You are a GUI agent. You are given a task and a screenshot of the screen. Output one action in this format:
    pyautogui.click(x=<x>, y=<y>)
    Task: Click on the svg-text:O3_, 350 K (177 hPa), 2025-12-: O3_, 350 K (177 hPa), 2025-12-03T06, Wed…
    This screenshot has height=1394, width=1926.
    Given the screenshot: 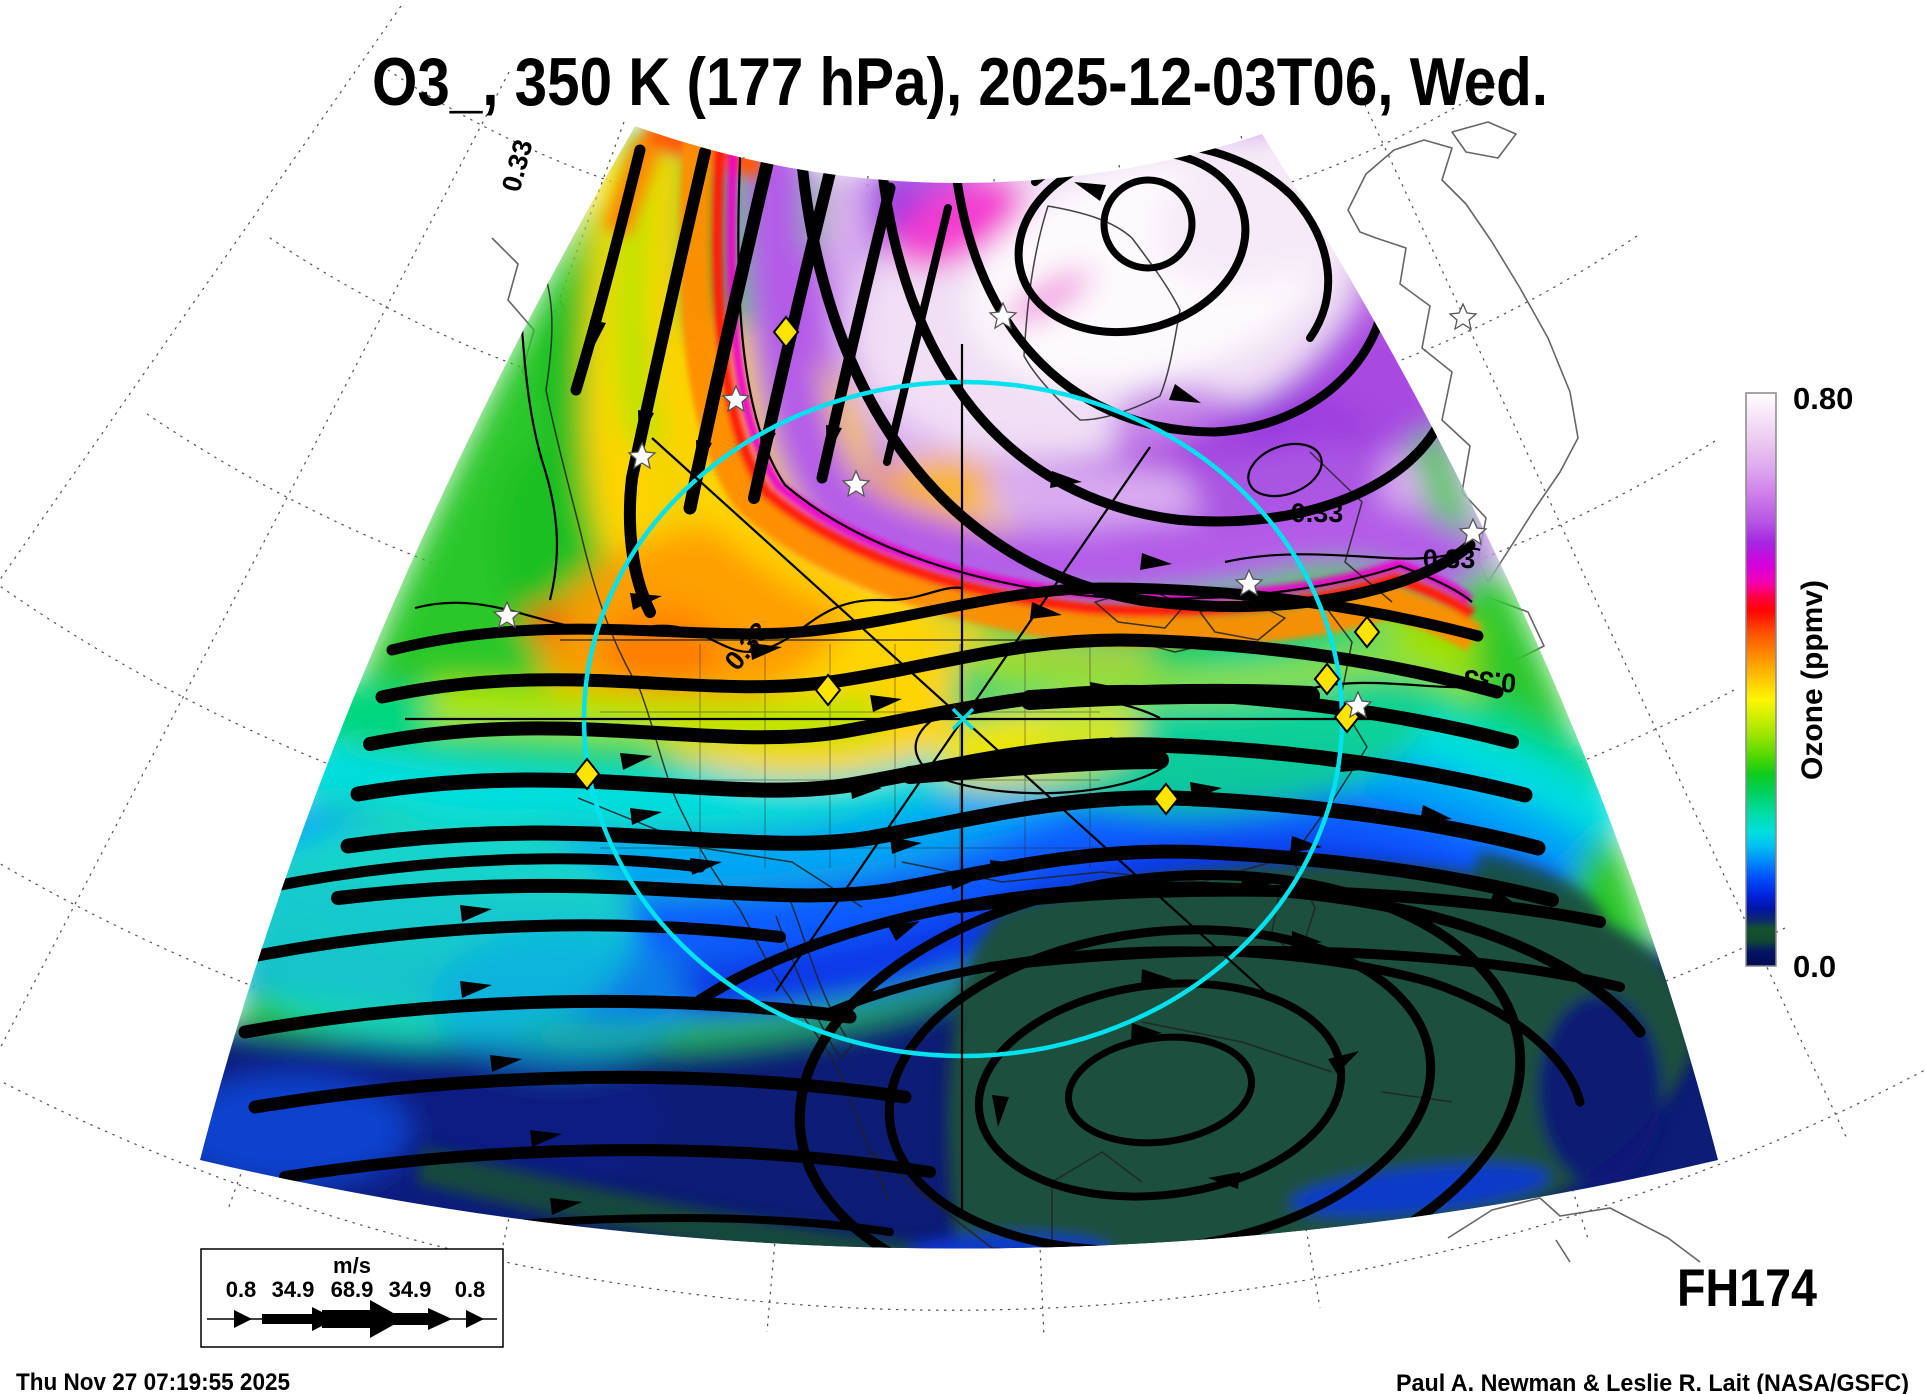 What is the action you would take?
    pyautogui.click(x=960, y=82)
    